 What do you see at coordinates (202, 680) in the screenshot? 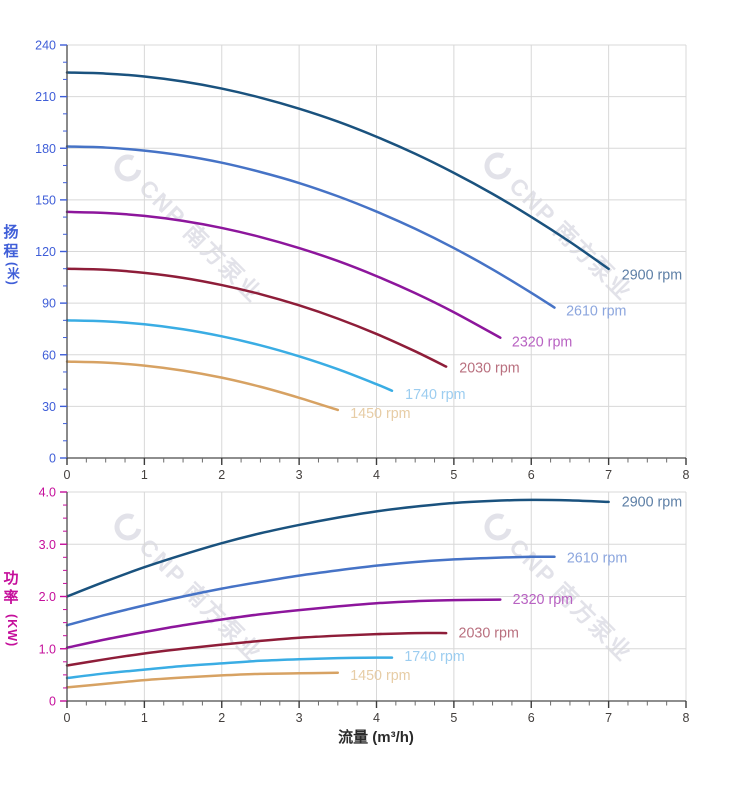
I see `curve-power-vs-flow-1450-rpm` at bounding box center [202, 680].